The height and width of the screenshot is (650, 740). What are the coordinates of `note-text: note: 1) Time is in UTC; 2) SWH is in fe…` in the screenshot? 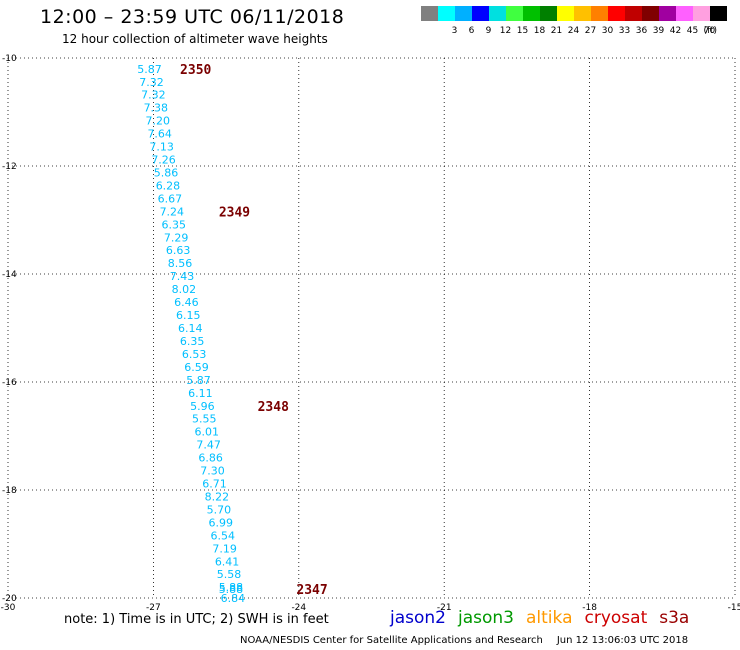 It's located at (196, 619).